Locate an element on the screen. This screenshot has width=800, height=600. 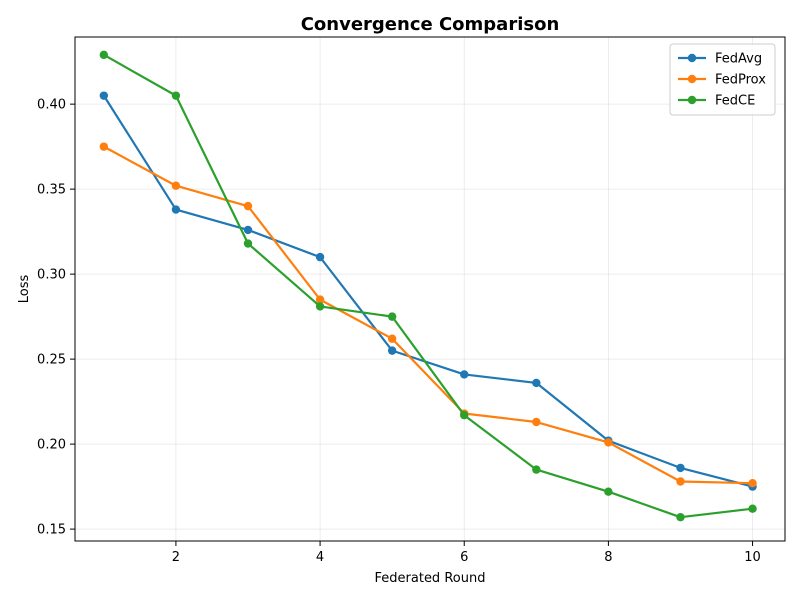
legend-marker-fedprox is located at coordinates (692, 79).